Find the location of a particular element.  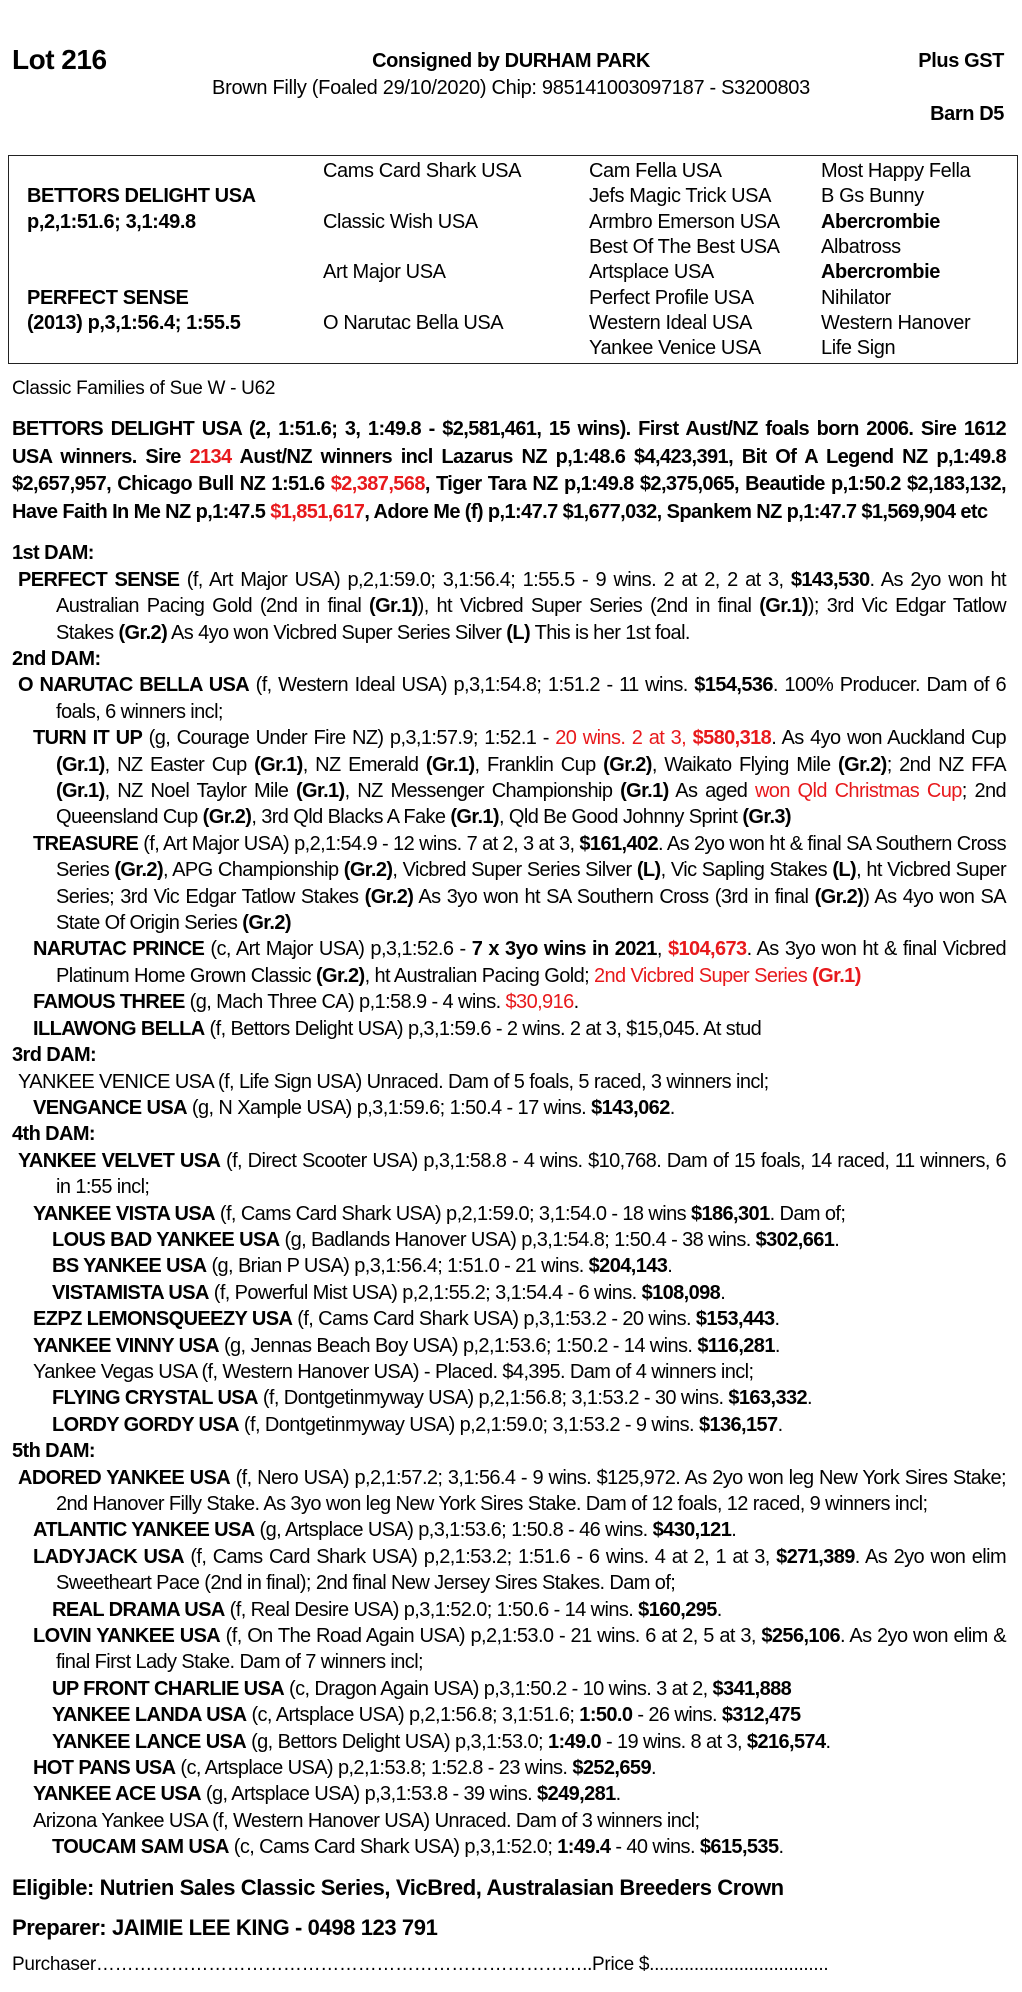

pedigree-ancestor: B Gs Bunny is located at coordinates (872, 196).